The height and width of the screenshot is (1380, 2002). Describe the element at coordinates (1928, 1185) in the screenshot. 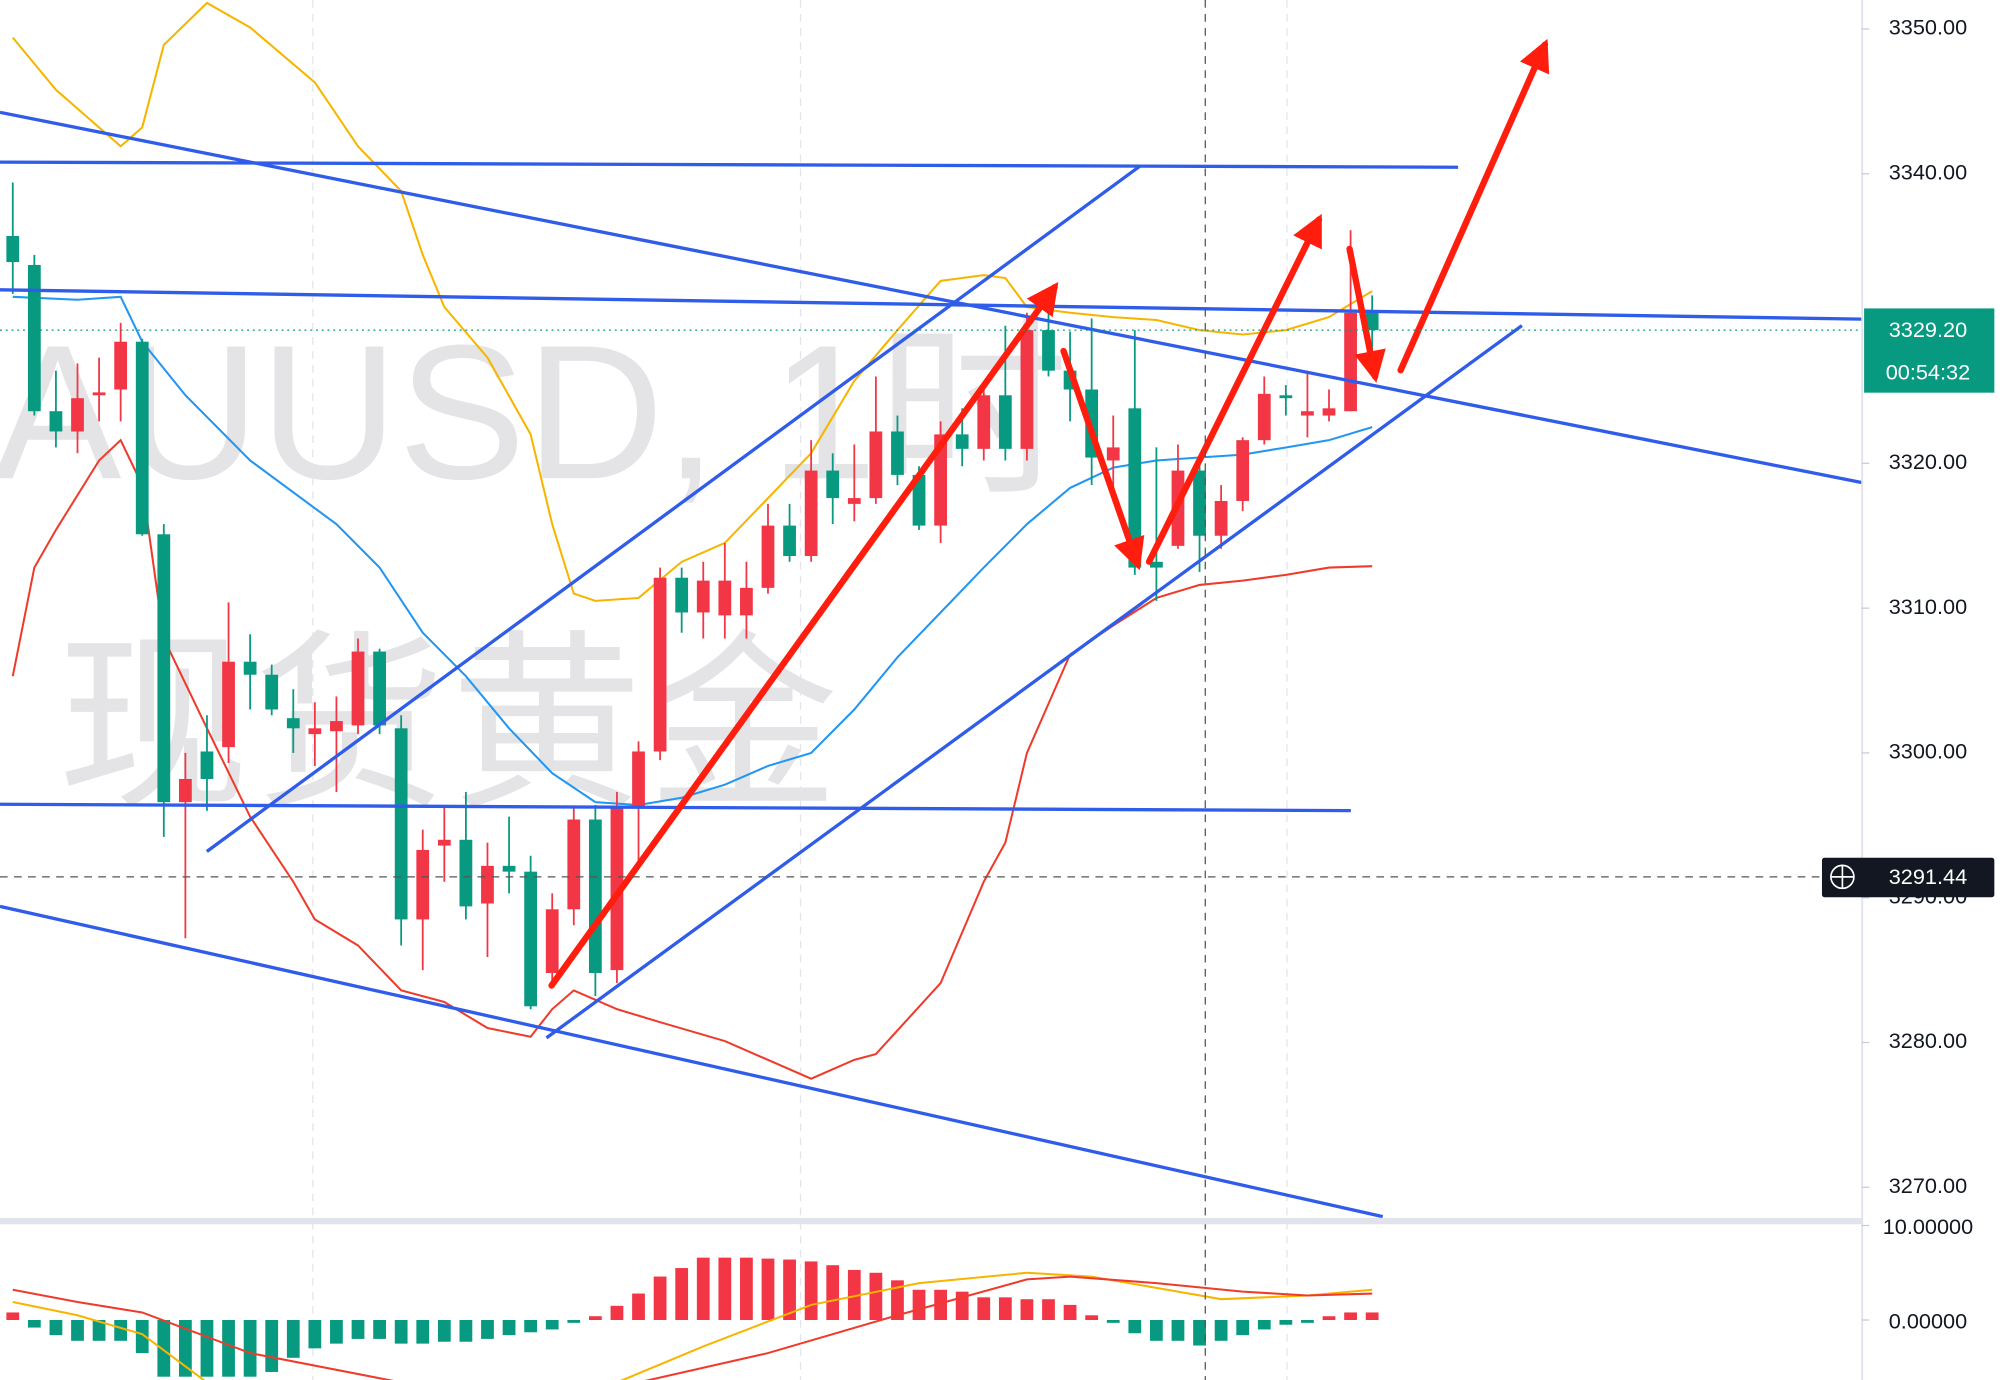

I see `y-tick-label: 3270.00` at that location.